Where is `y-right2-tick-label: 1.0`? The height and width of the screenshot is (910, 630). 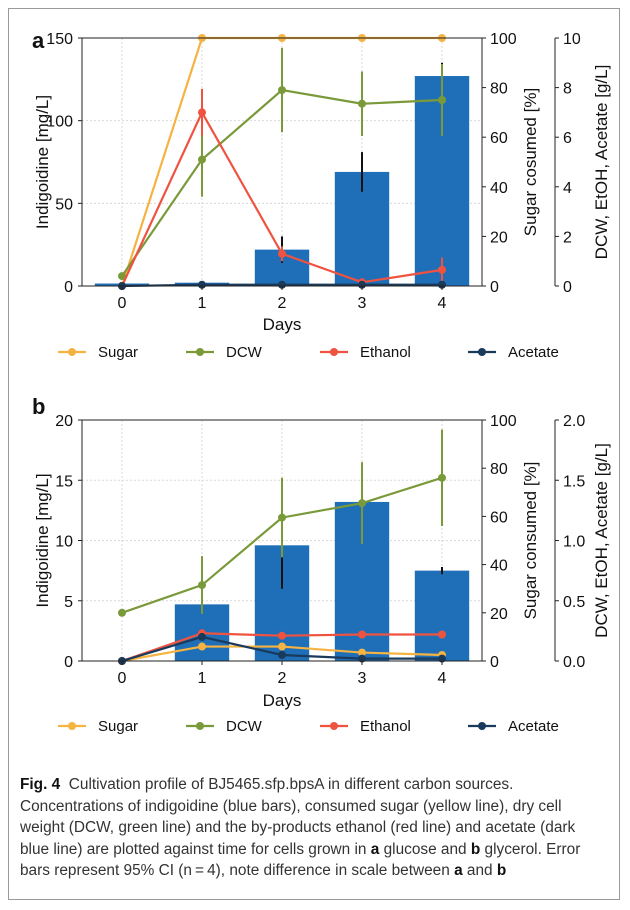 y-right2-tick-label: 1.0 is located at coordinates (574, 542).